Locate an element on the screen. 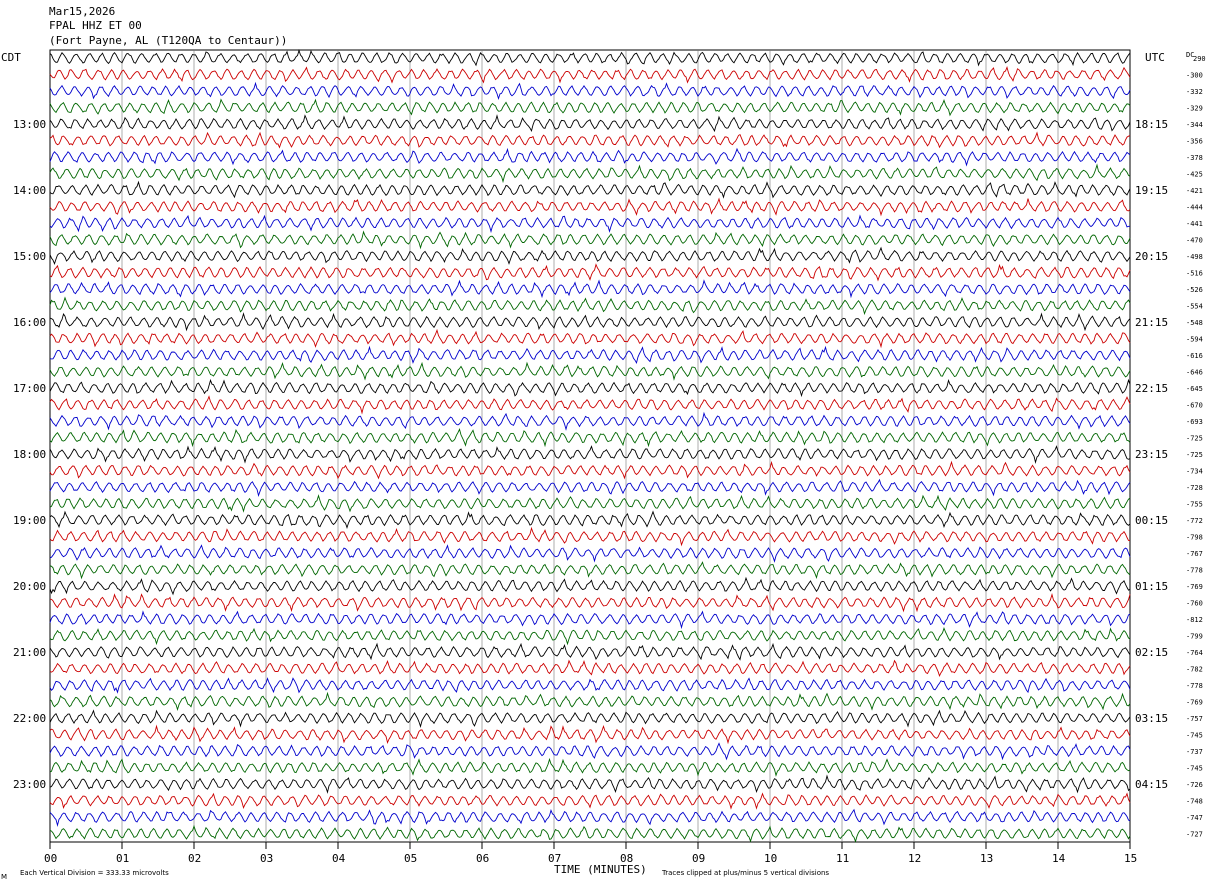 Image resolution: width=1210 pixels, height=886 pixels. dc-offset-row-23: -693 is located at coordinates (1194, 422).